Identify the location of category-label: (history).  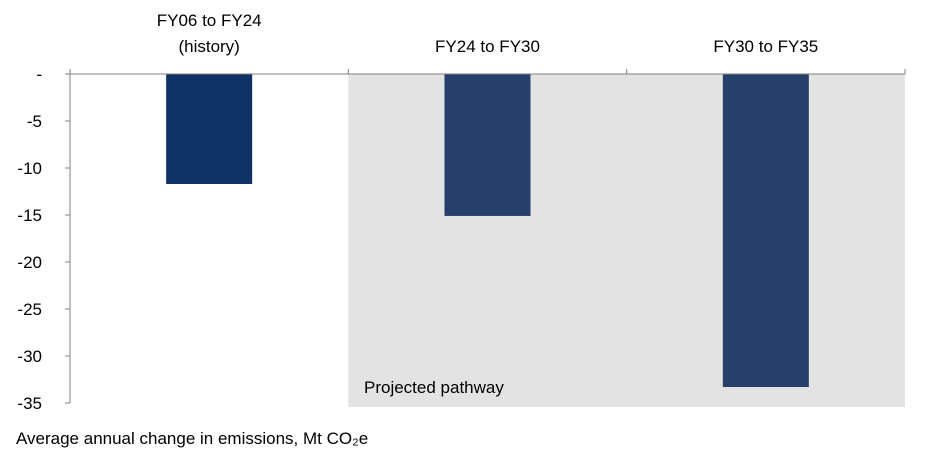
(208, 46).